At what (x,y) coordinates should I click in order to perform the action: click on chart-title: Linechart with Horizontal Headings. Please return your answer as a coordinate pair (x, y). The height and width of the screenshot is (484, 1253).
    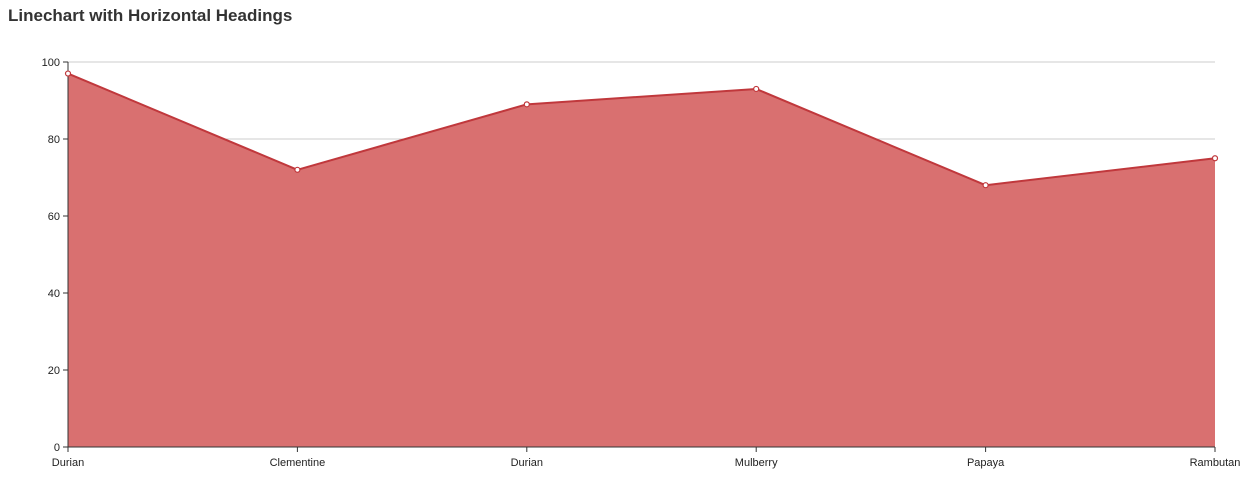
    Looking at the image, I should click on (150, 15).